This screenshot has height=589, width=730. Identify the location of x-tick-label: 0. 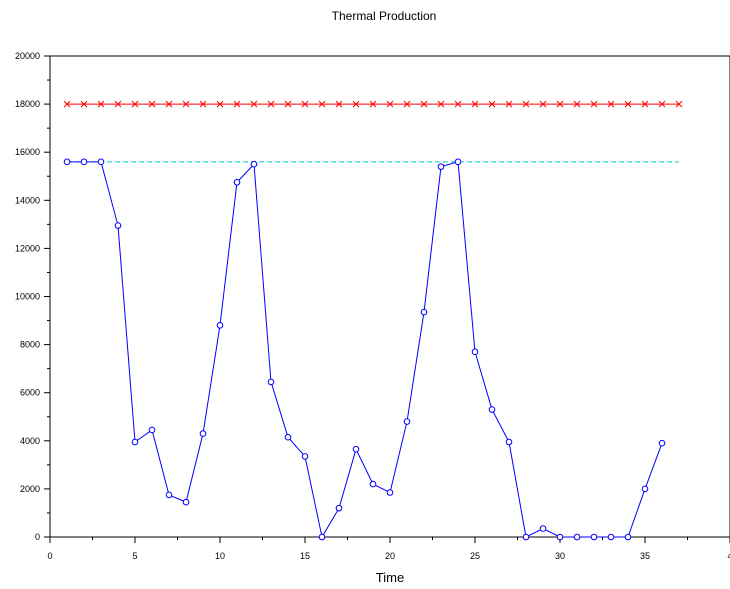
(49, 556).